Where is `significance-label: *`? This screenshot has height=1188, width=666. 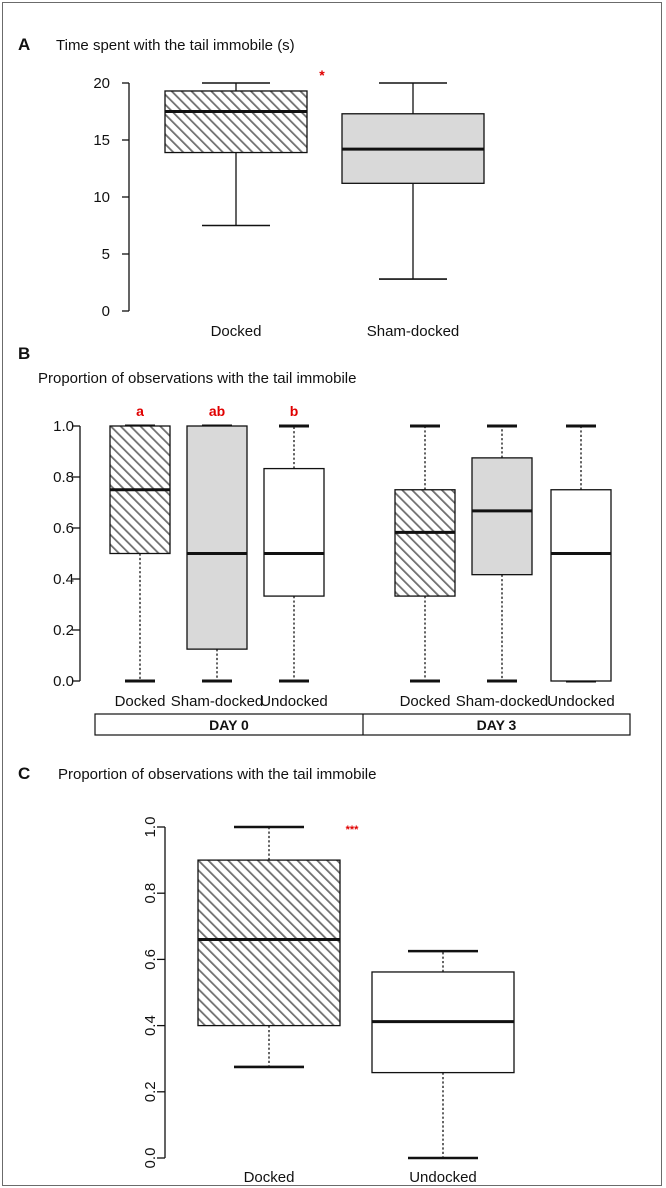 significance-label: * is located at coordinates (322, 75).